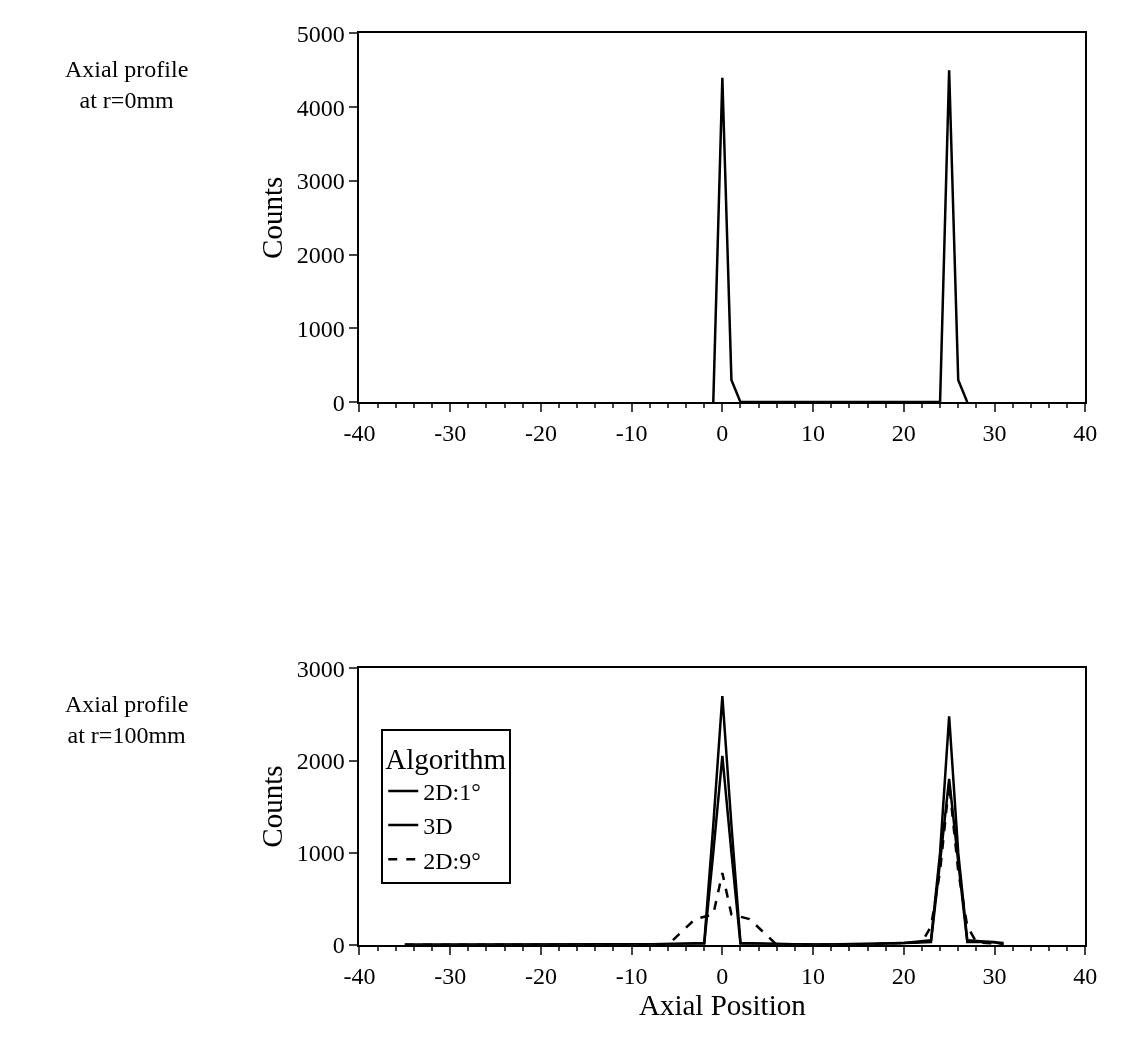 This screenshot has width=1136, height=1050. What do you see at coordinates (320, 107) in the screenshot?
I see `y-tick-label: 4000` at bounding box center [320, 107].